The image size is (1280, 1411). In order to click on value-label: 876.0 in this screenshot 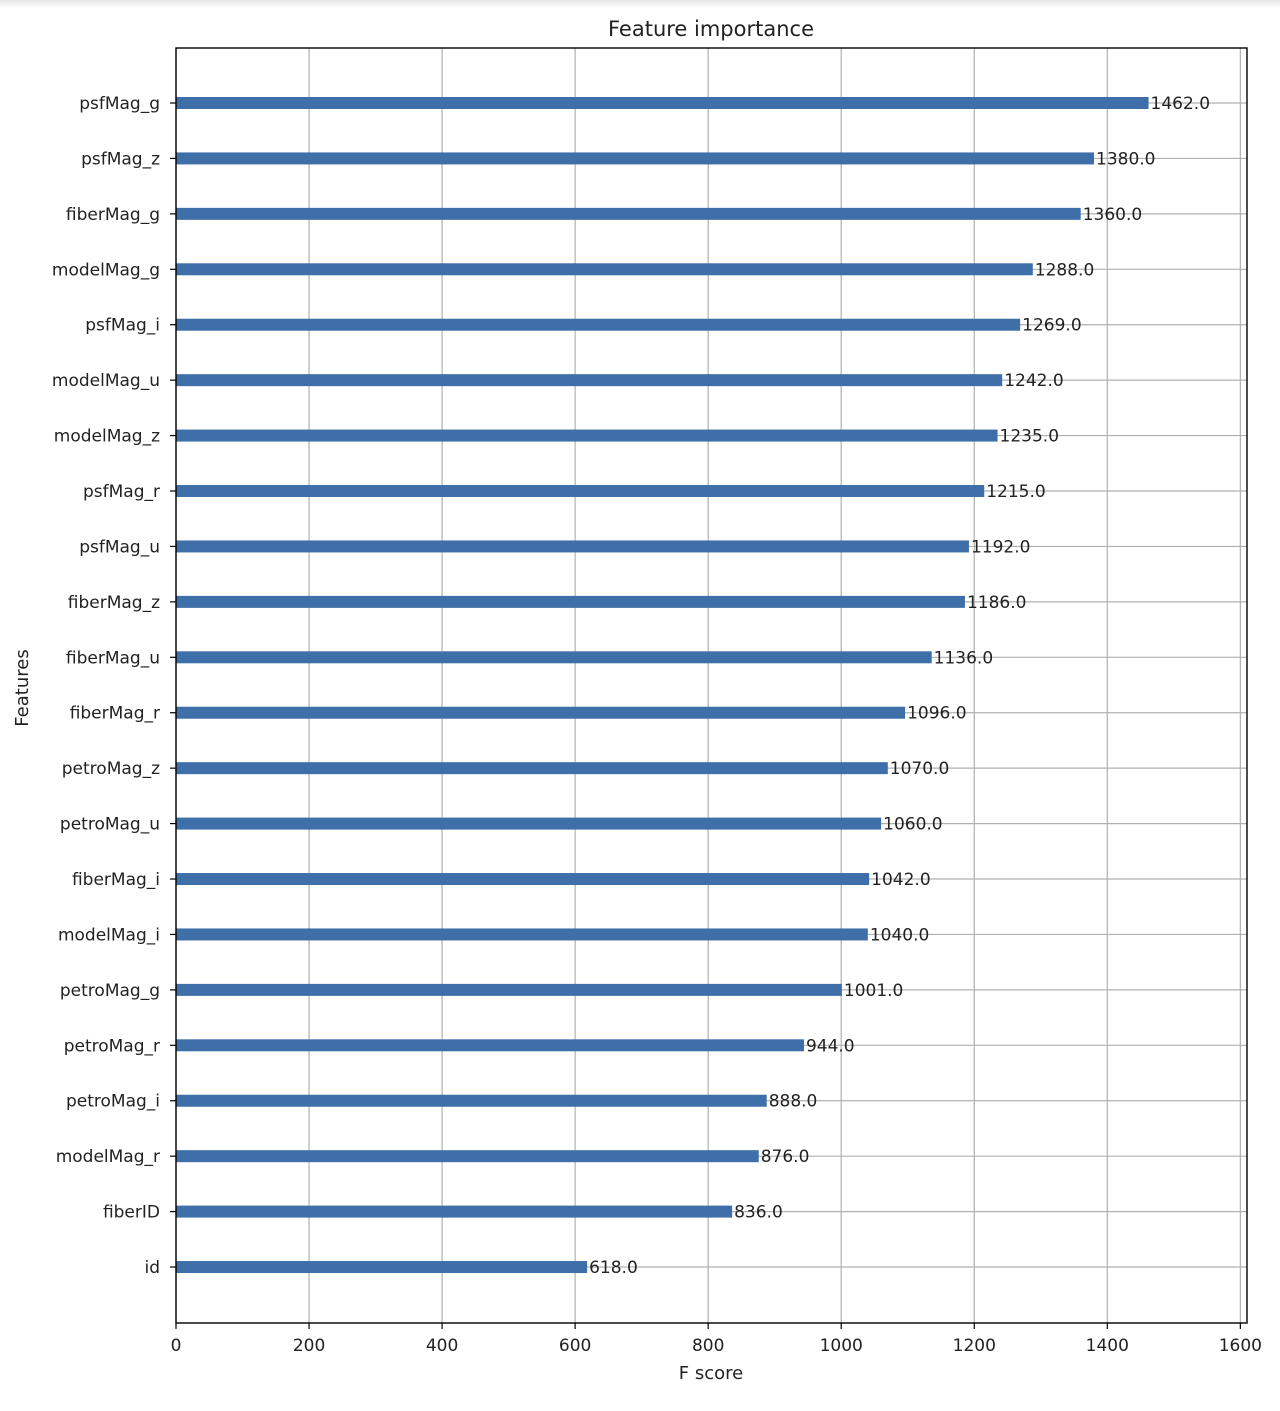, I will do `click(785, 1157)`.